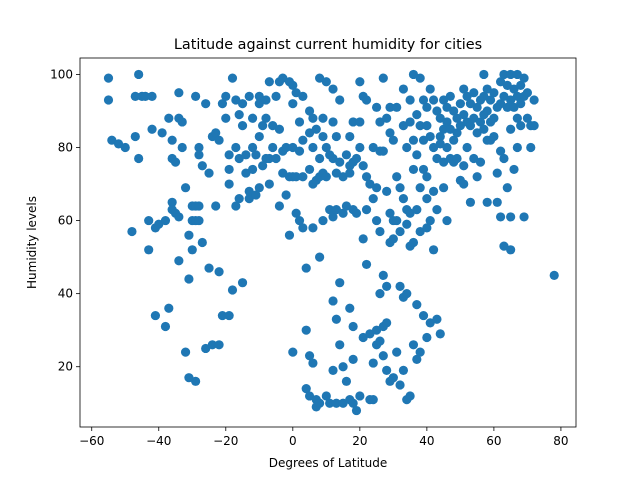 Image resolution: width=640 pixels, height=480 pixels. Describe the element at coordinates (225, 441) in the screenshot. I see `x-tick-label: −20` at that location.